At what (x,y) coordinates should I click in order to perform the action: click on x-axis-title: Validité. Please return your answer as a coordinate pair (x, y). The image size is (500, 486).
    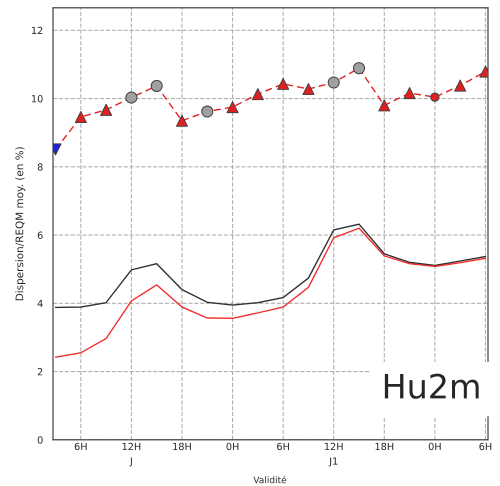
    Looking at the image, I should click on (269, 480).